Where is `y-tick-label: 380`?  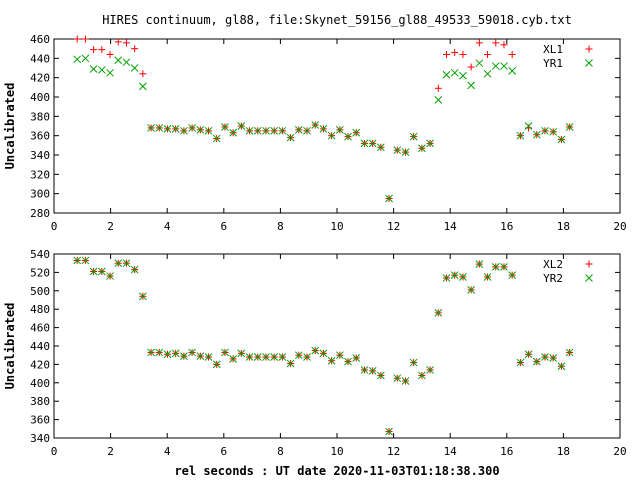 y-tick-label: 380 is located at coordinates (40, 116).